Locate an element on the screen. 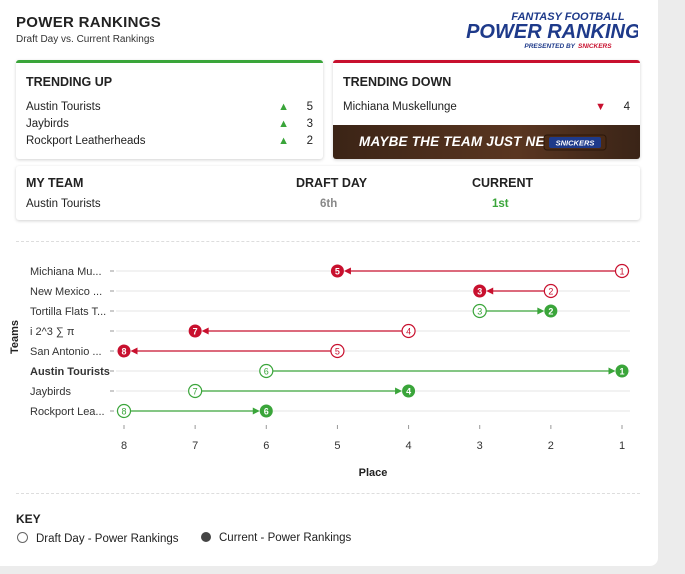 The height and width of the screenshot is (574, 685). trend-change: 5 is located at coordinates (309, 107).